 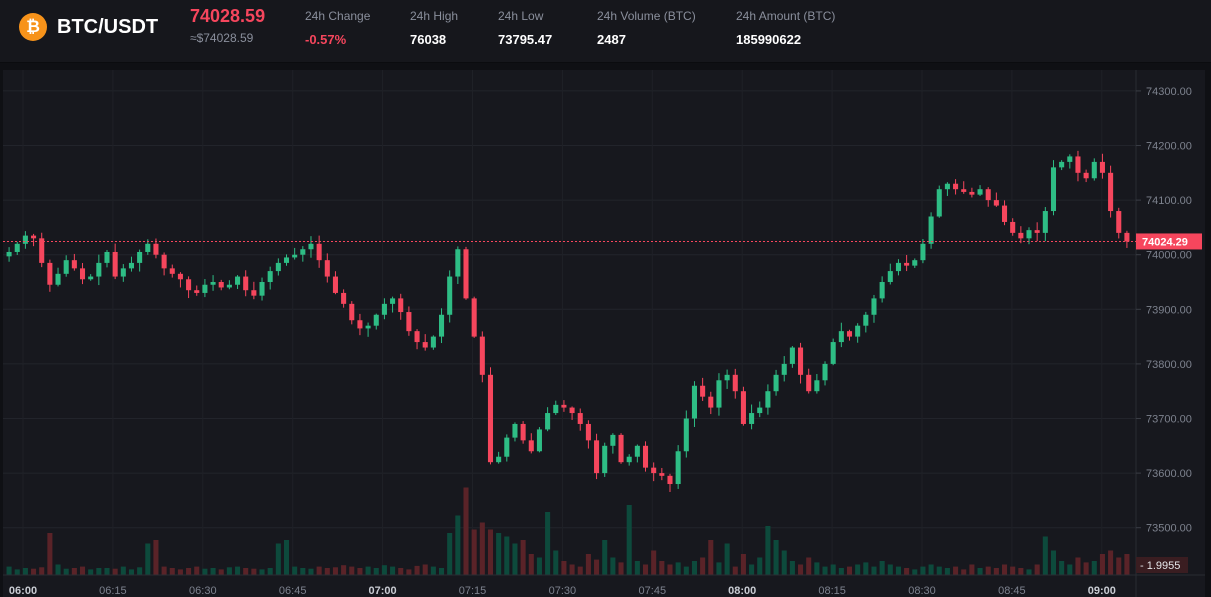 What do you see at coordinates (338, 16) in the screenshot?
I see `stat-label: 24h Change` at bounding box center [338, 16].